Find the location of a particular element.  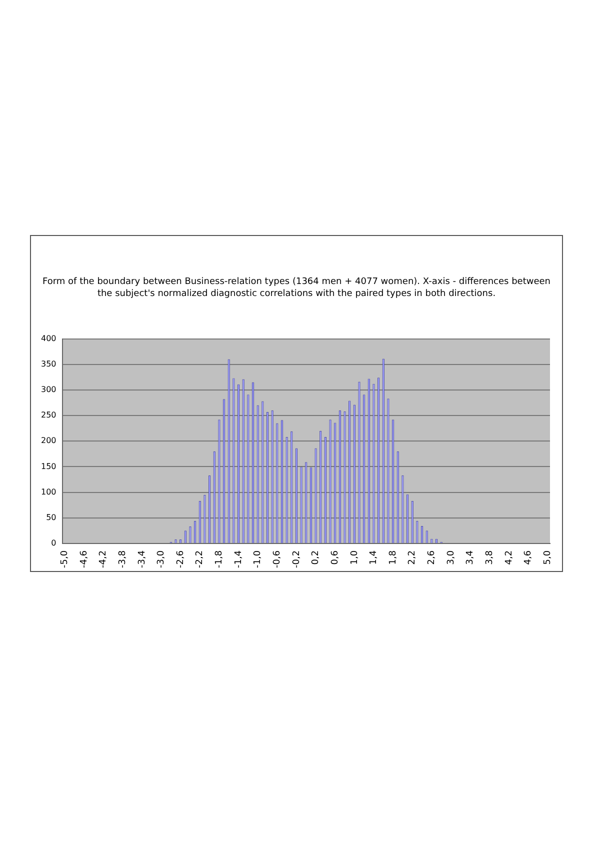

x-tick-label: 2,2 is located at coordinates (413, 557).